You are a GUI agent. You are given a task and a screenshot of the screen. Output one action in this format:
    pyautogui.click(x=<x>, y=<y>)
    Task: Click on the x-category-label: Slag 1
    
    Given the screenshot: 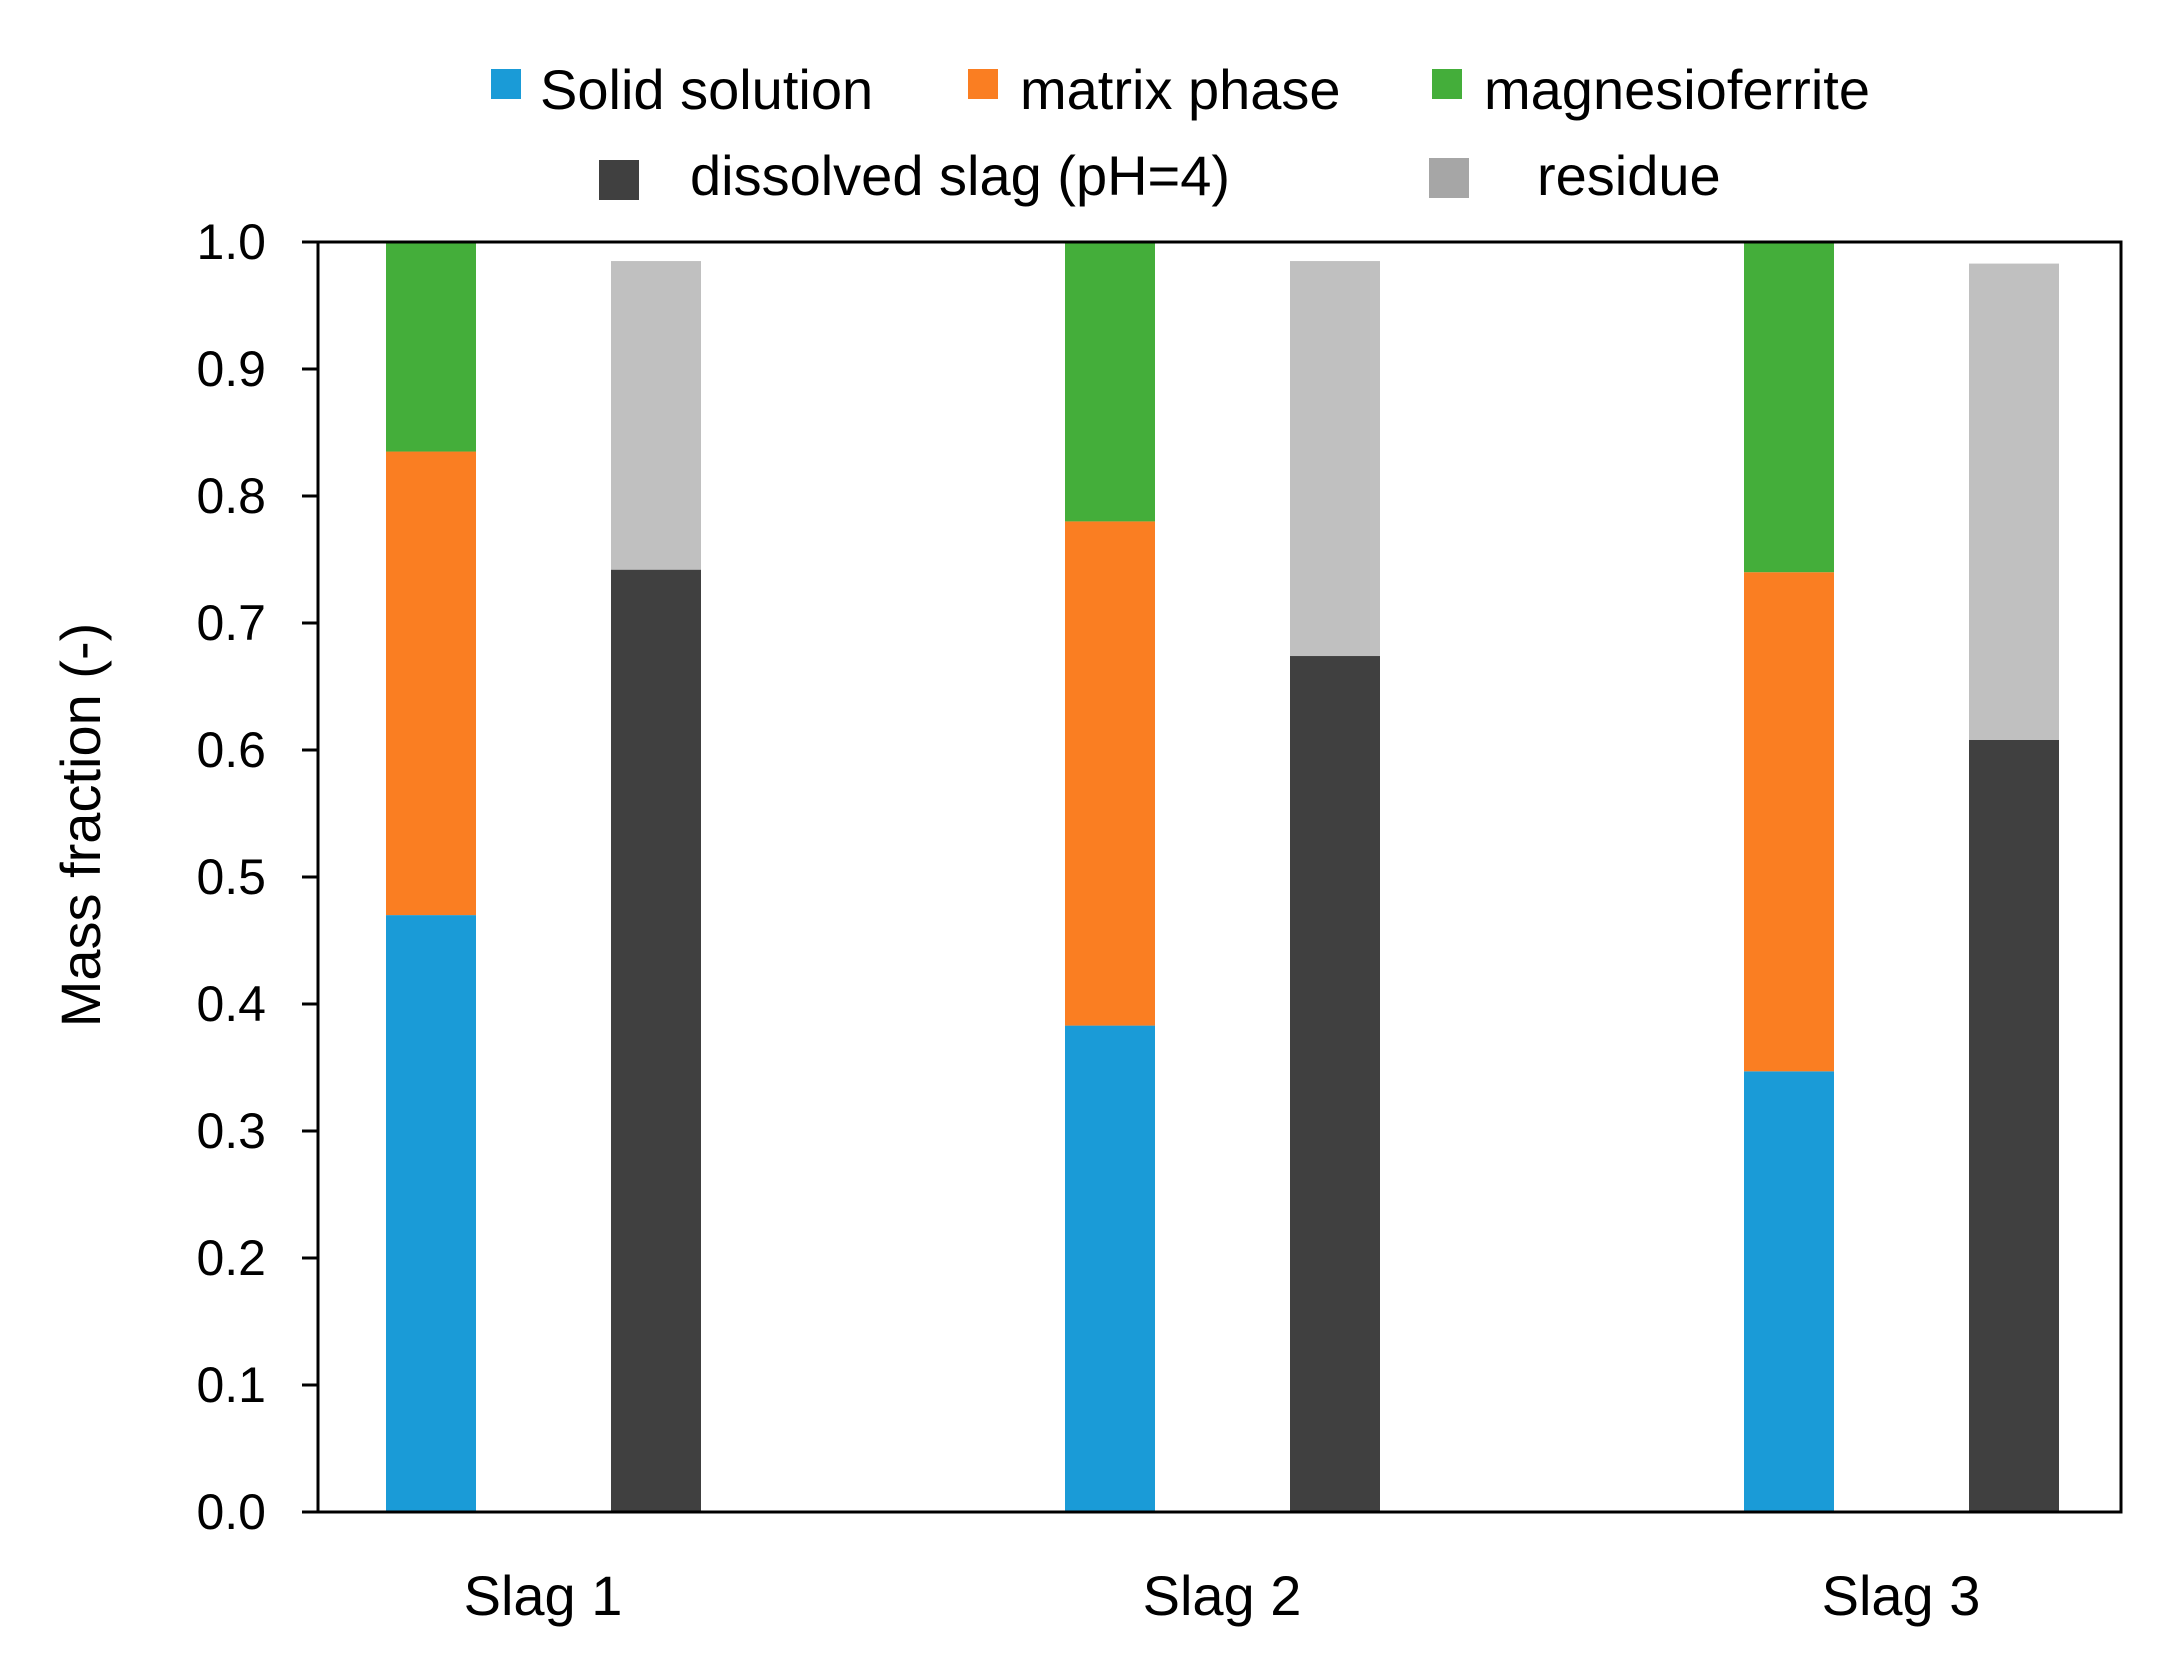 What is the action you would take?
    pyautogui.click(x=543, y=1595)
    